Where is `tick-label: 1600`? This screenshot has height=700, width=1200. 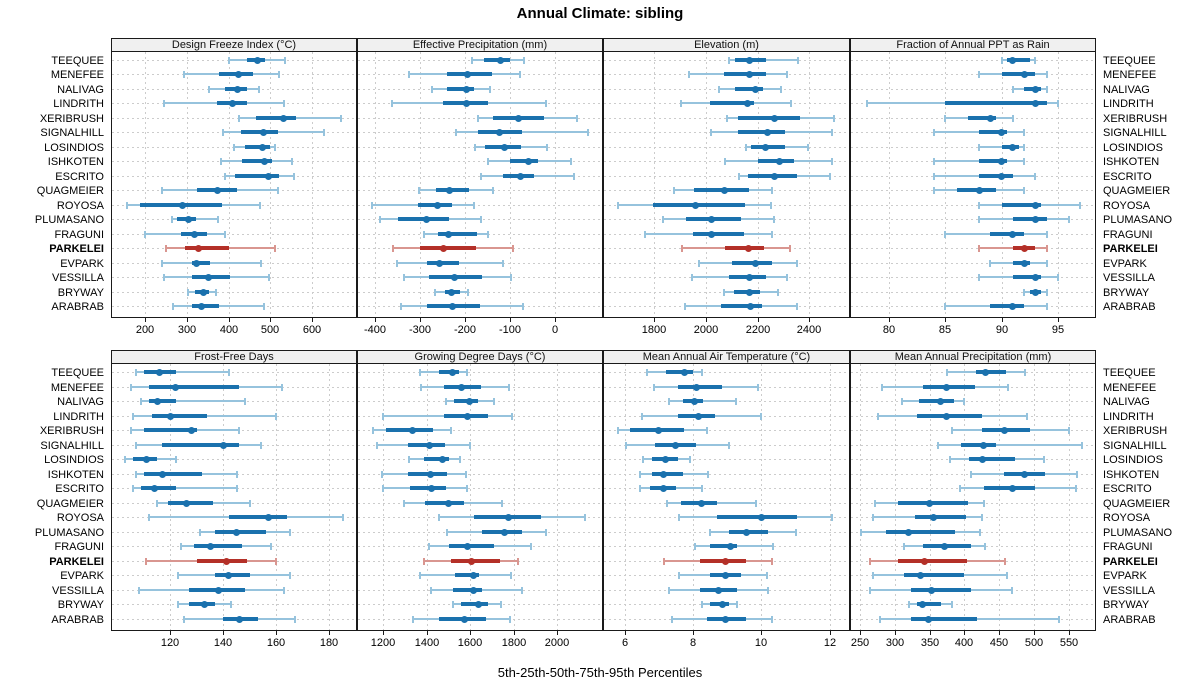 tick-label: 1600 is located at coordinates (470, 643).